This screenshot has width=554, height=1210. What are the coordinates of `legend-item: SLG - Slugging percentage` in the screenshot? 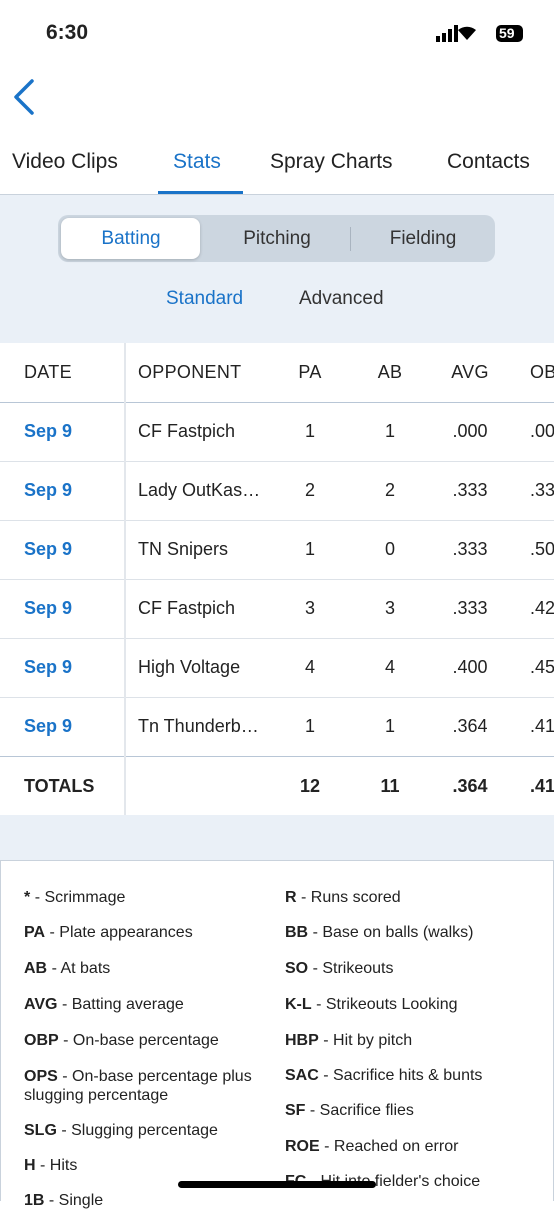 It's located at (146, 1130).